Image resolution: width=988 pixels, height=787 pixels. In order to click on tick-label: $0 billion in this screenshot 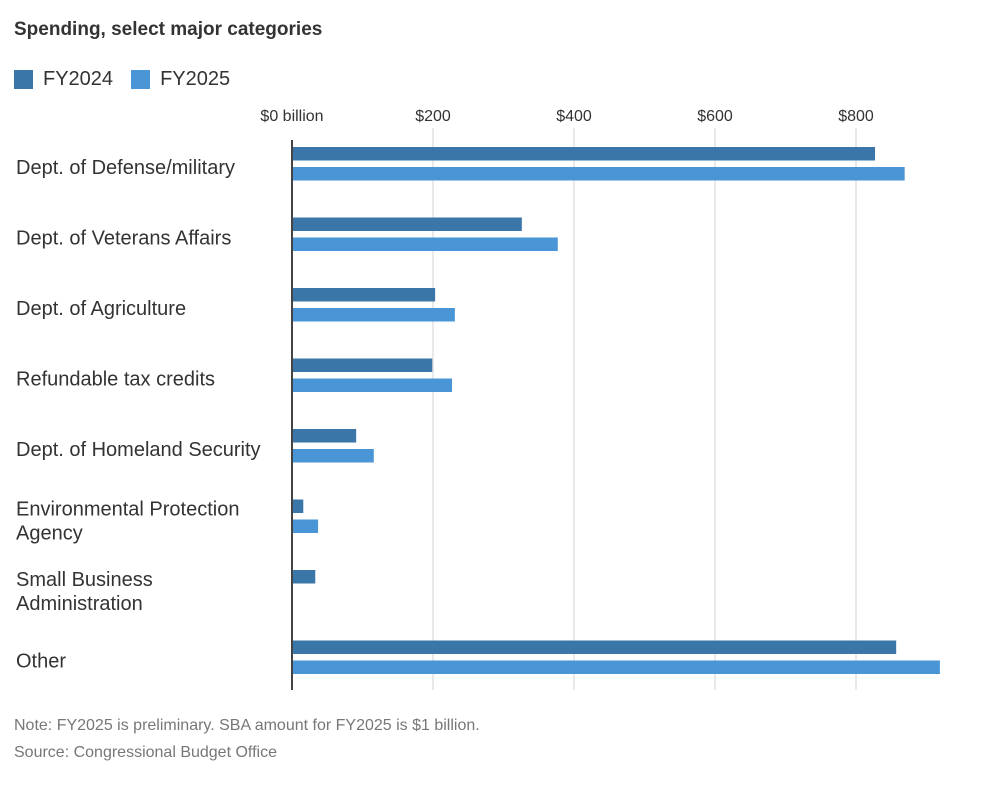, I will do `click(291, 116)`.